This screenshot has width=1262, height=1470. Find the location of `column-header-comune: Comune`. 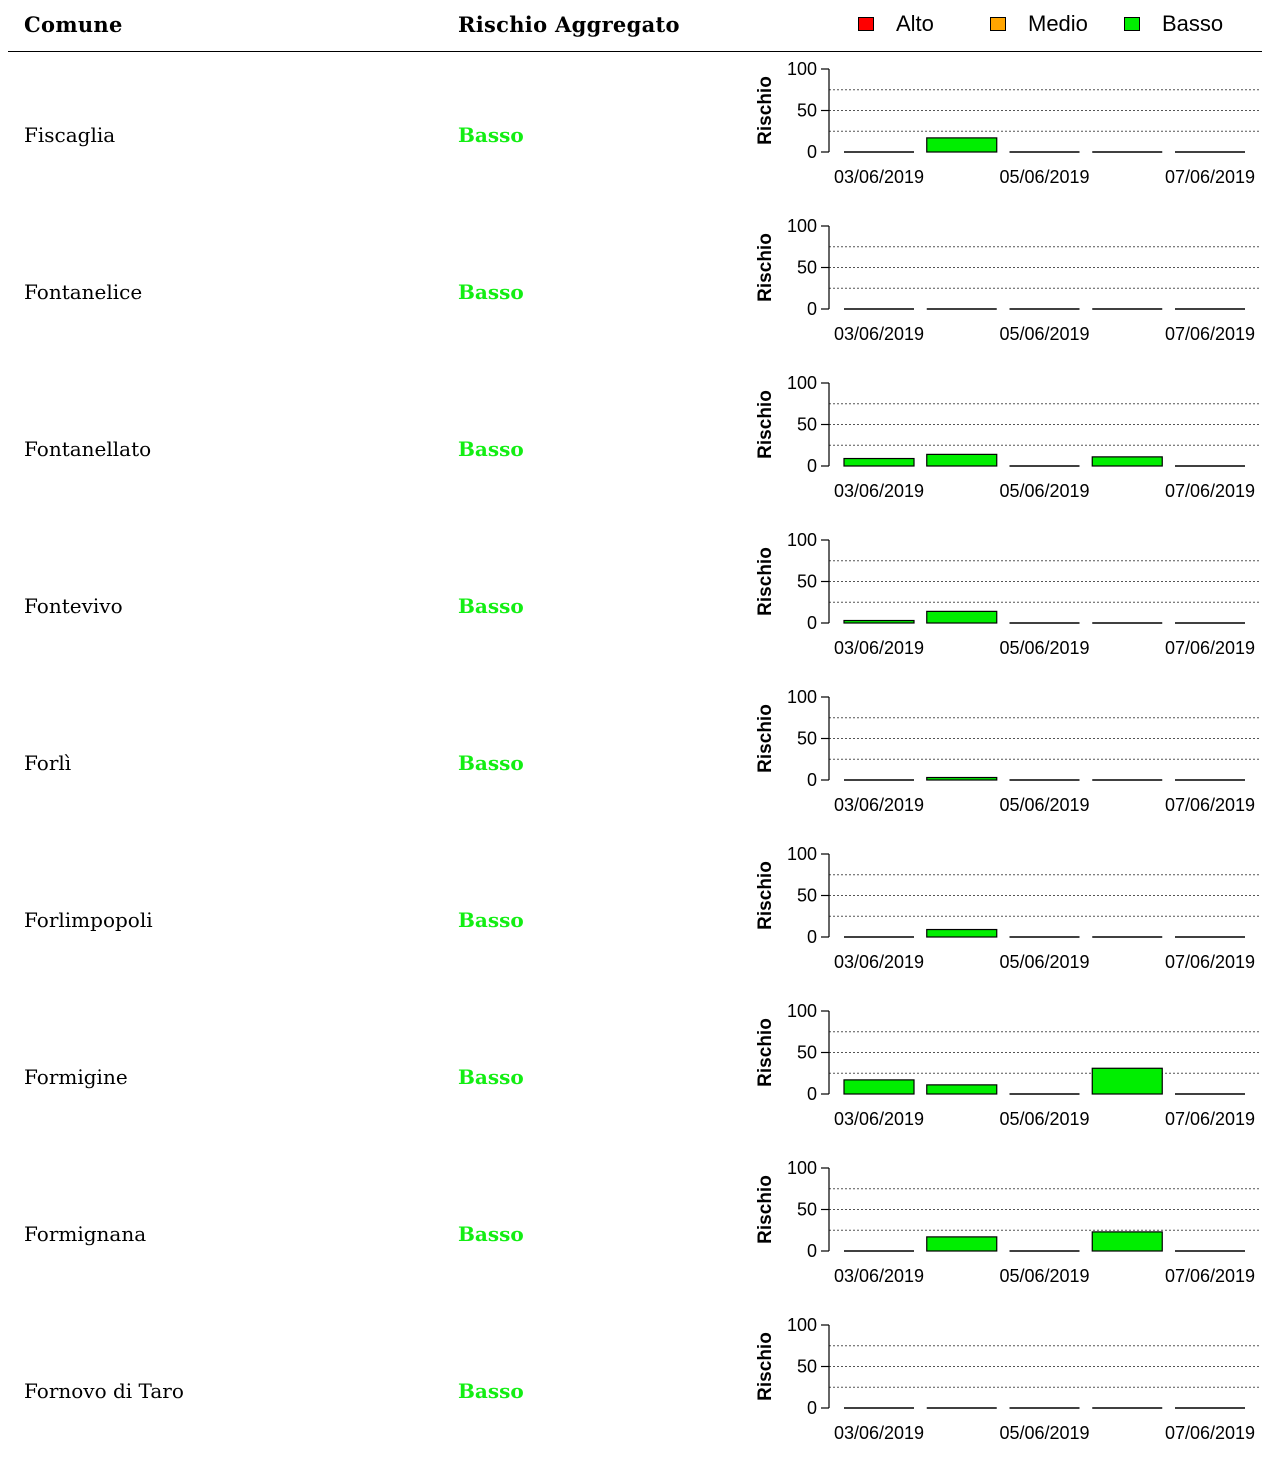

column-header-comune: Comune is located at coordinates (73, 24).